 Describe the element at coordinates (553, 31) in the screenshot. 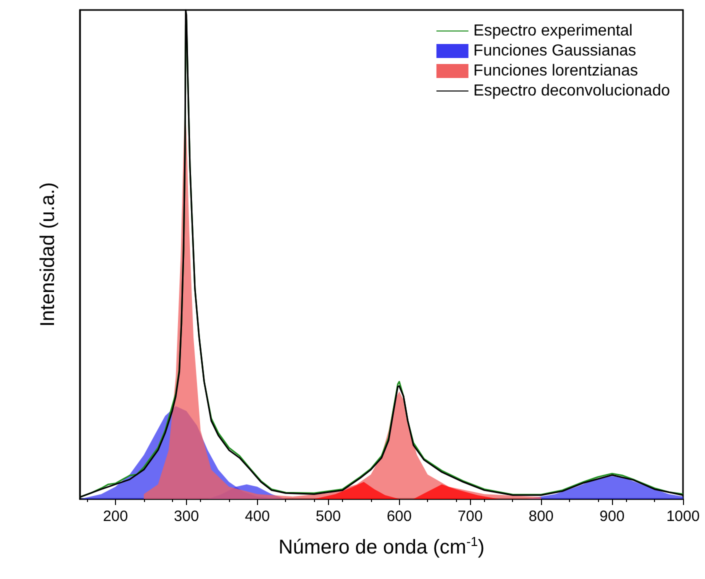

I see `legend-label: Espectro experimental` at that location.